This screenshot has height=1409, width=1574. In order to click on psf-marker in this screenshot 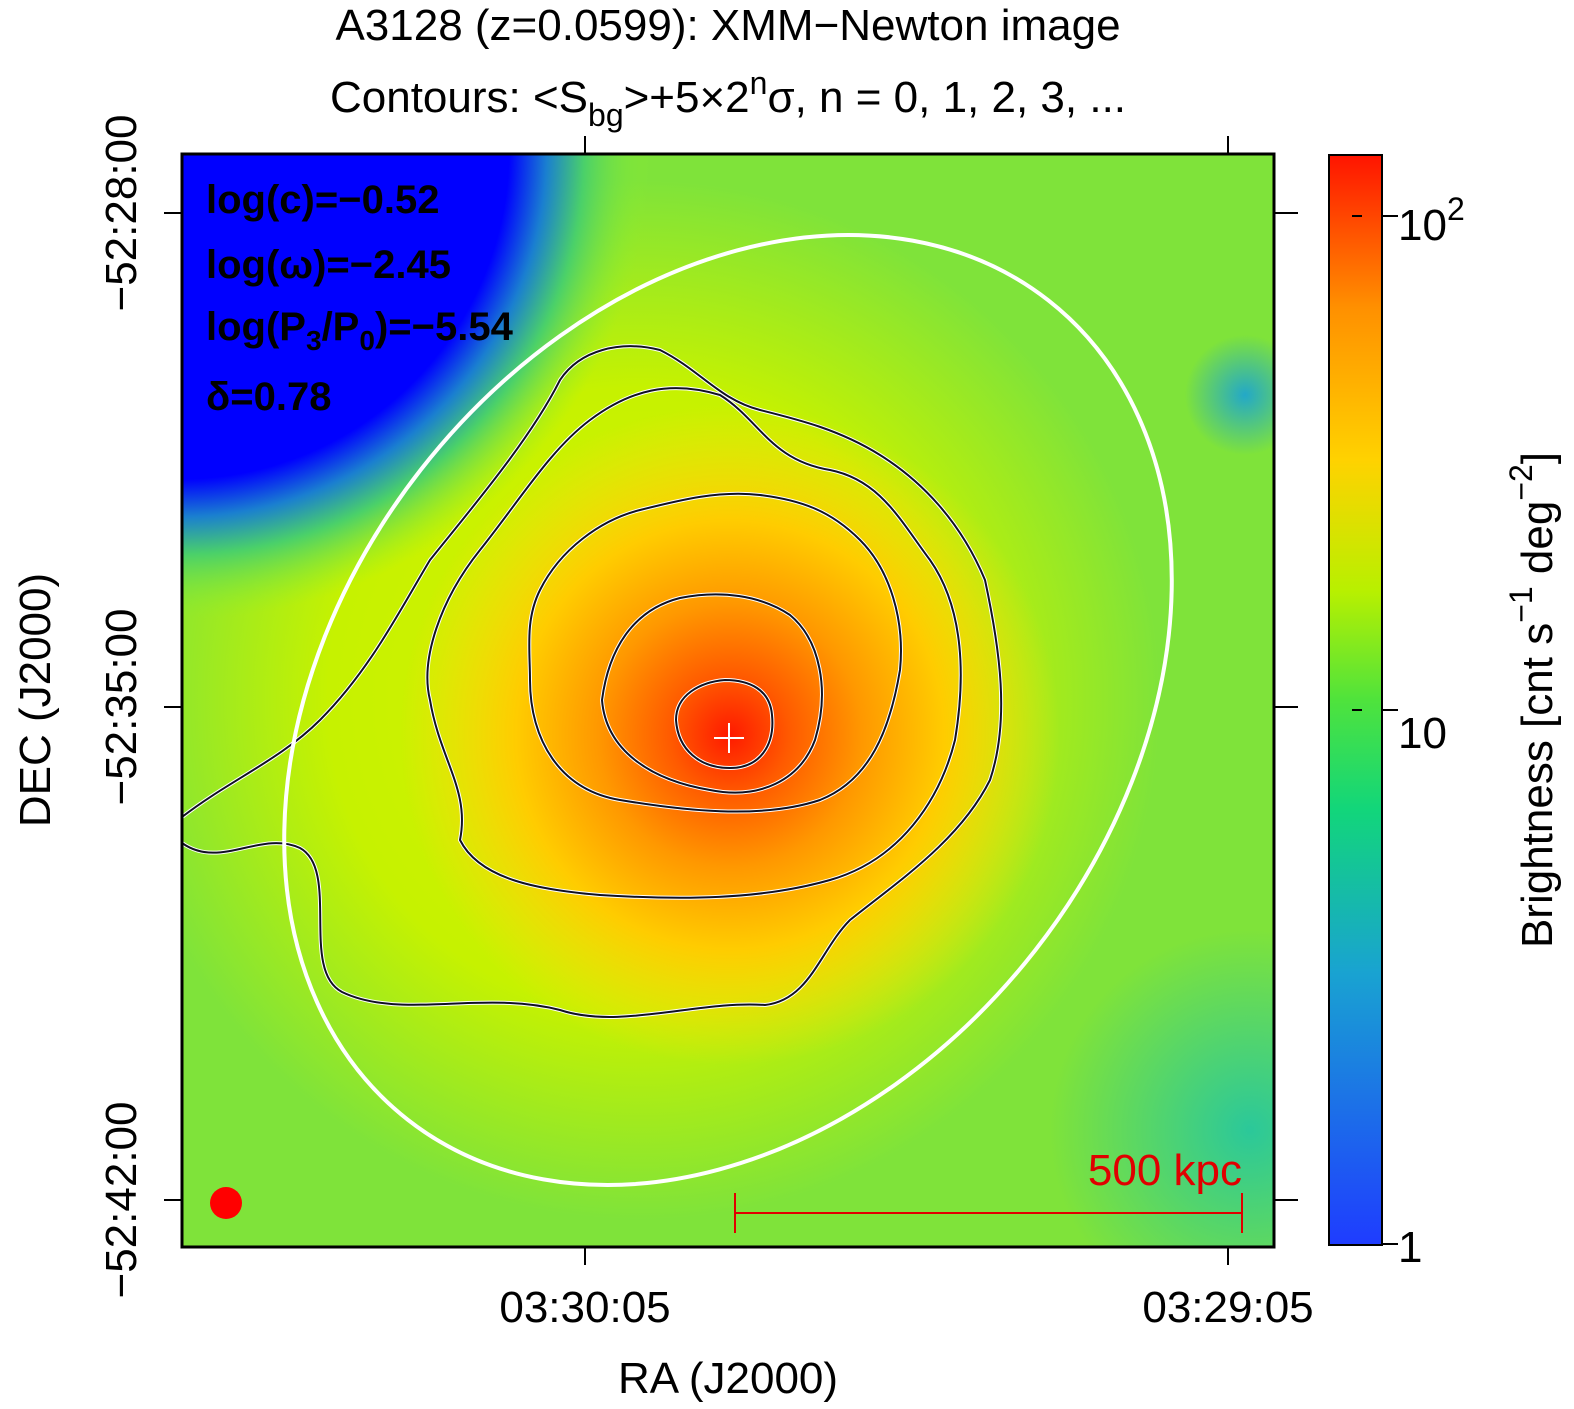, I will do `click(226, 1203)`.